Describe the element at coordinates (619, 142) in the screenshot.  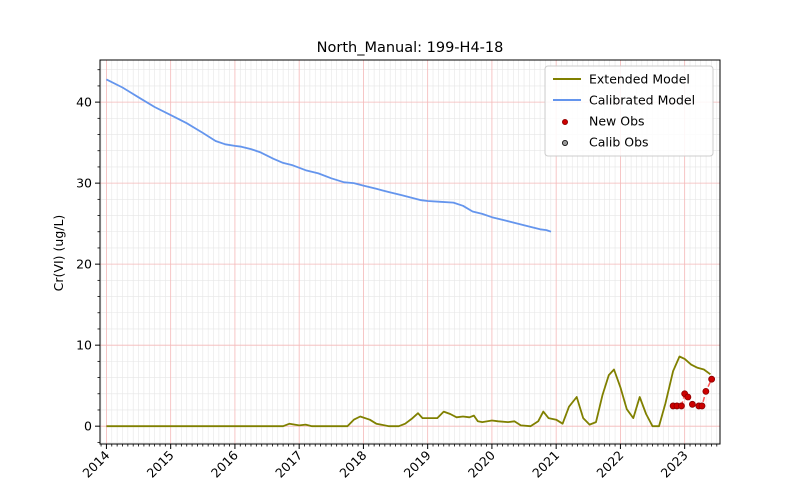
I see `legend-label-calib-obs: Calib Obs` at that location.